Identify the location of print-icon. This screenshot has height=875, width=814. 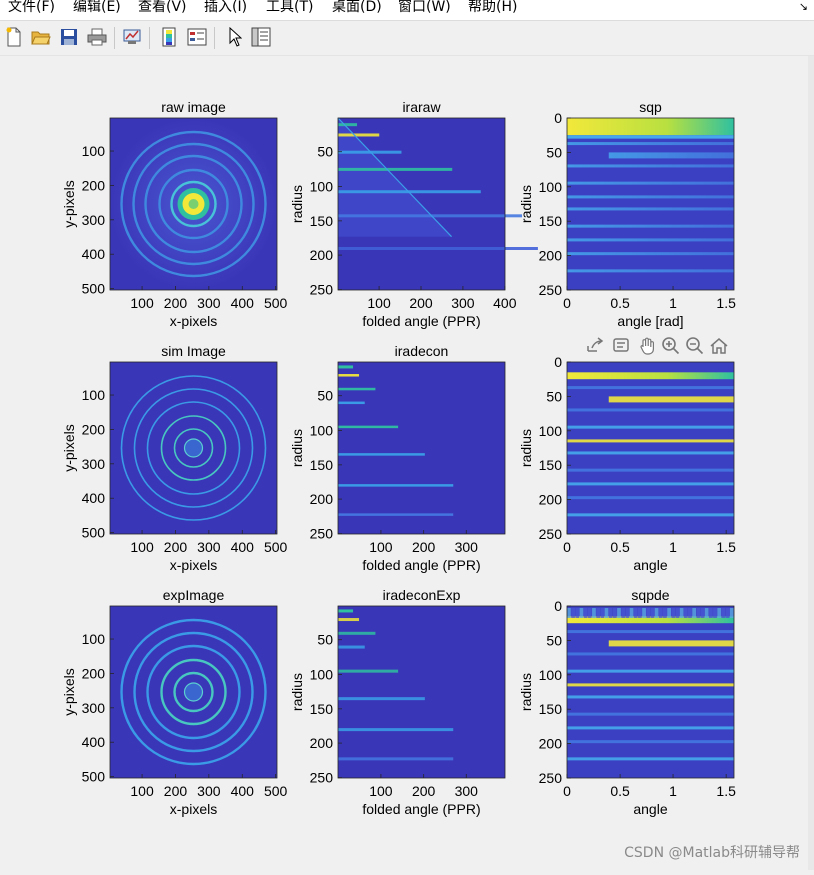
(97, 37).